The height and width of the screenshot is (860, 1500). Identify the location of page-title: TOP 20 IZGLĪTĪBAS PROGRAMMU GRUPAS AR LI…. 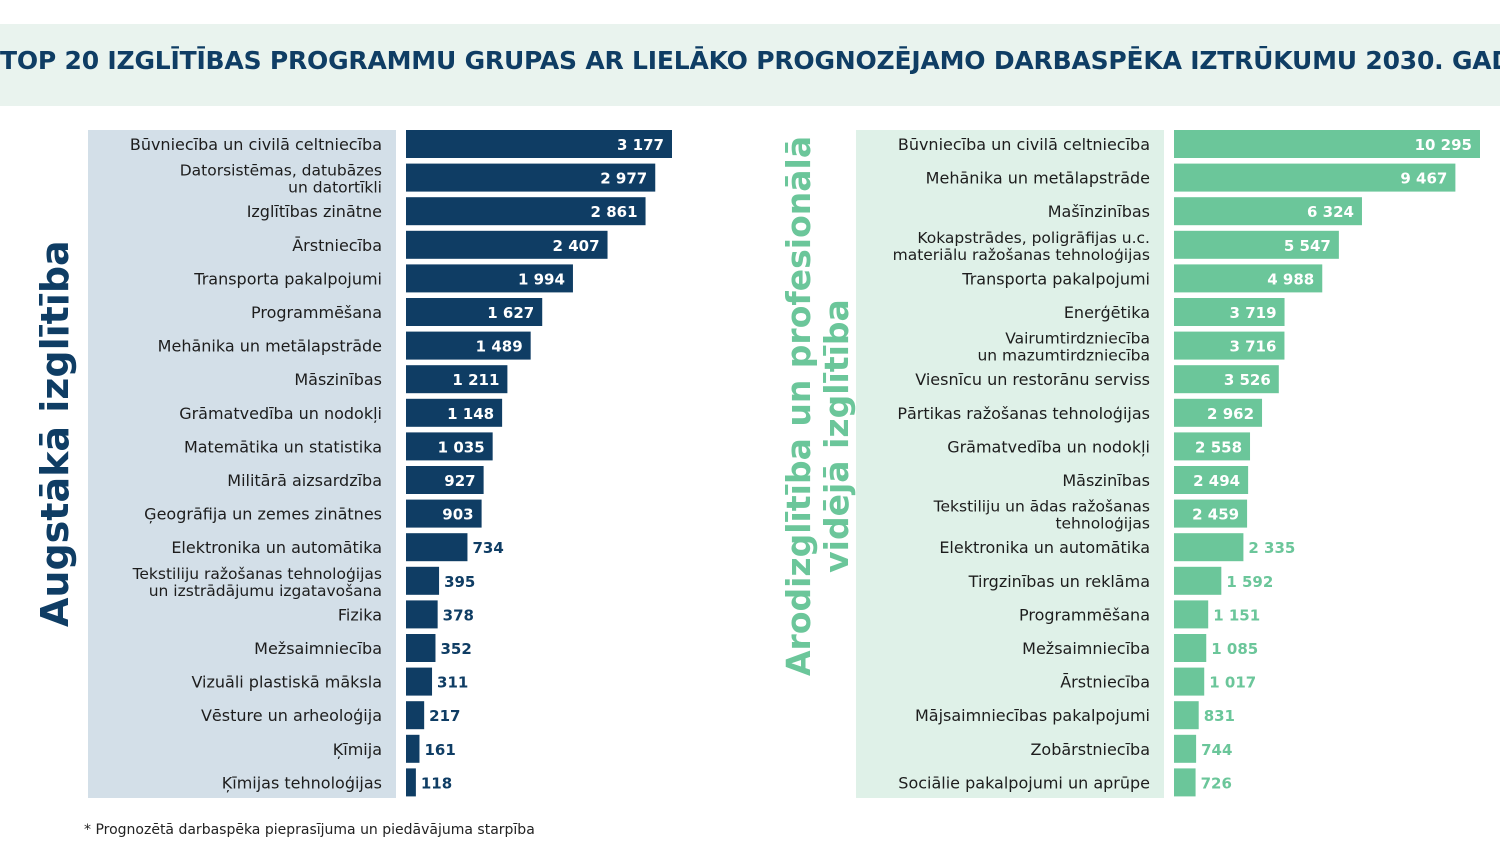
(750, 60).